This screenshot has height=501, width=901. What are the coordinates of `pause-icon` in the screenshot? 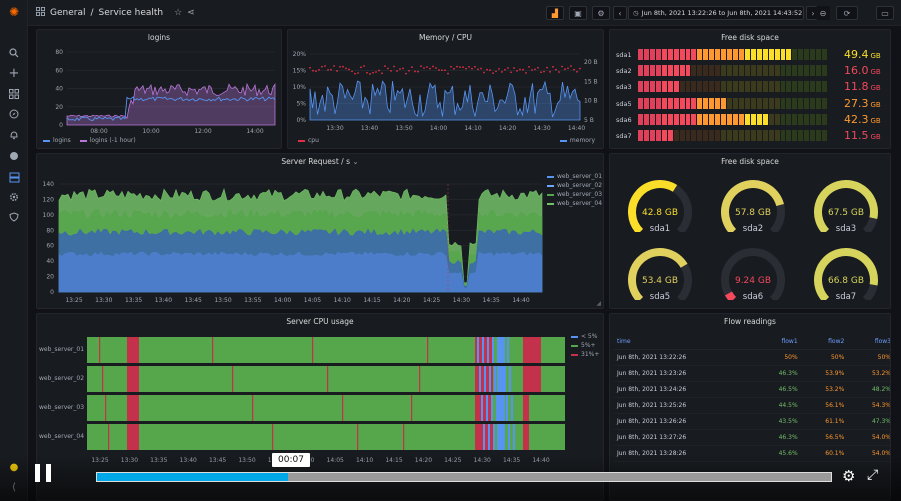 It's located at (44, 474).